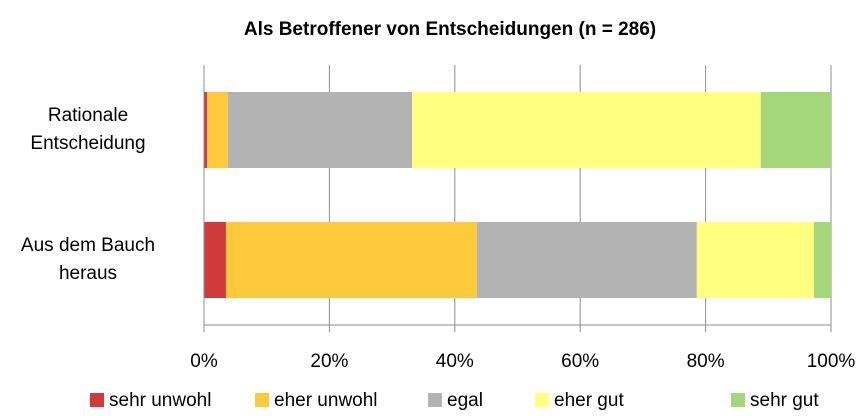 The image size is (863, 416). Describe the element at coordinates (580, 361) in the screenshot. I see `x-tick-label: 60%` at that location.